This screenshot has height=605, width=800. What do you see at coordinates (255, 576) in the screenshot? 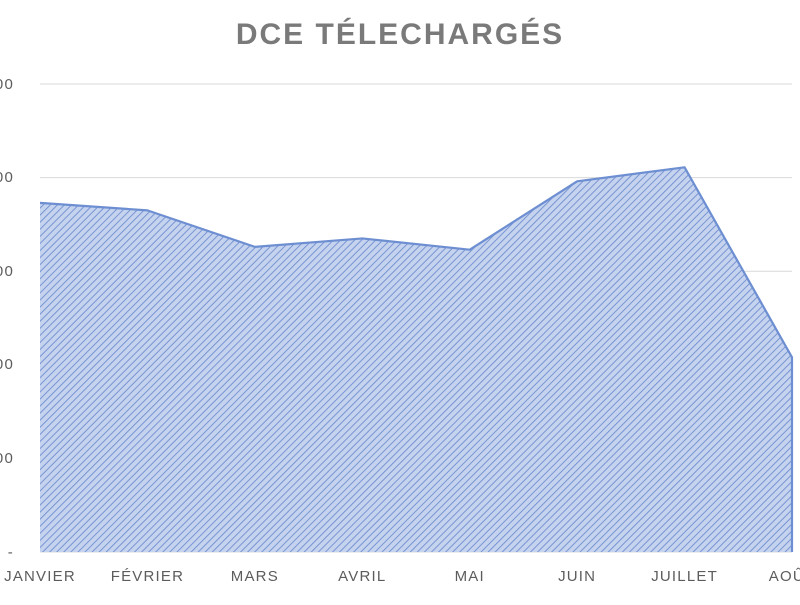
I see `x-tick-label: MARS` at bounding box center [255, 576].